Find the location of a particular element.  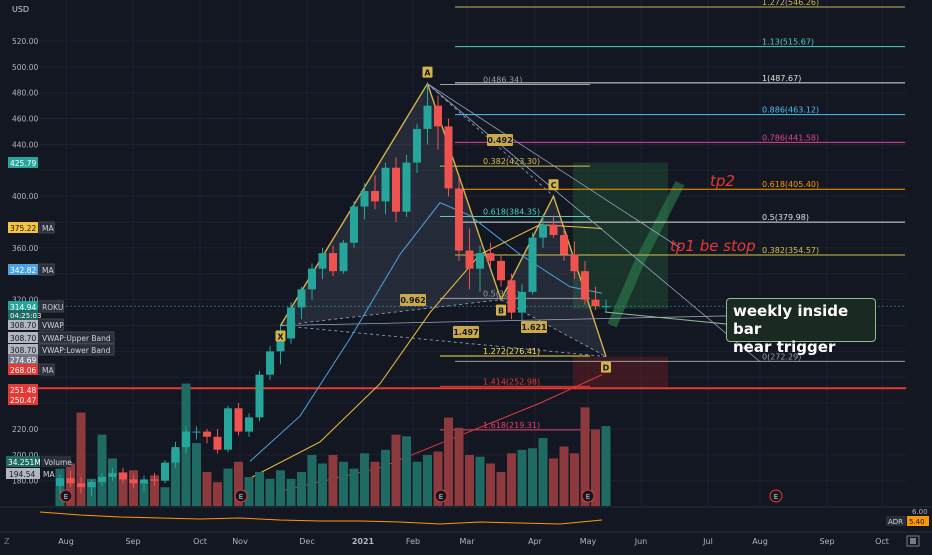

pattern-point-B is located at coordinates (501, 310).